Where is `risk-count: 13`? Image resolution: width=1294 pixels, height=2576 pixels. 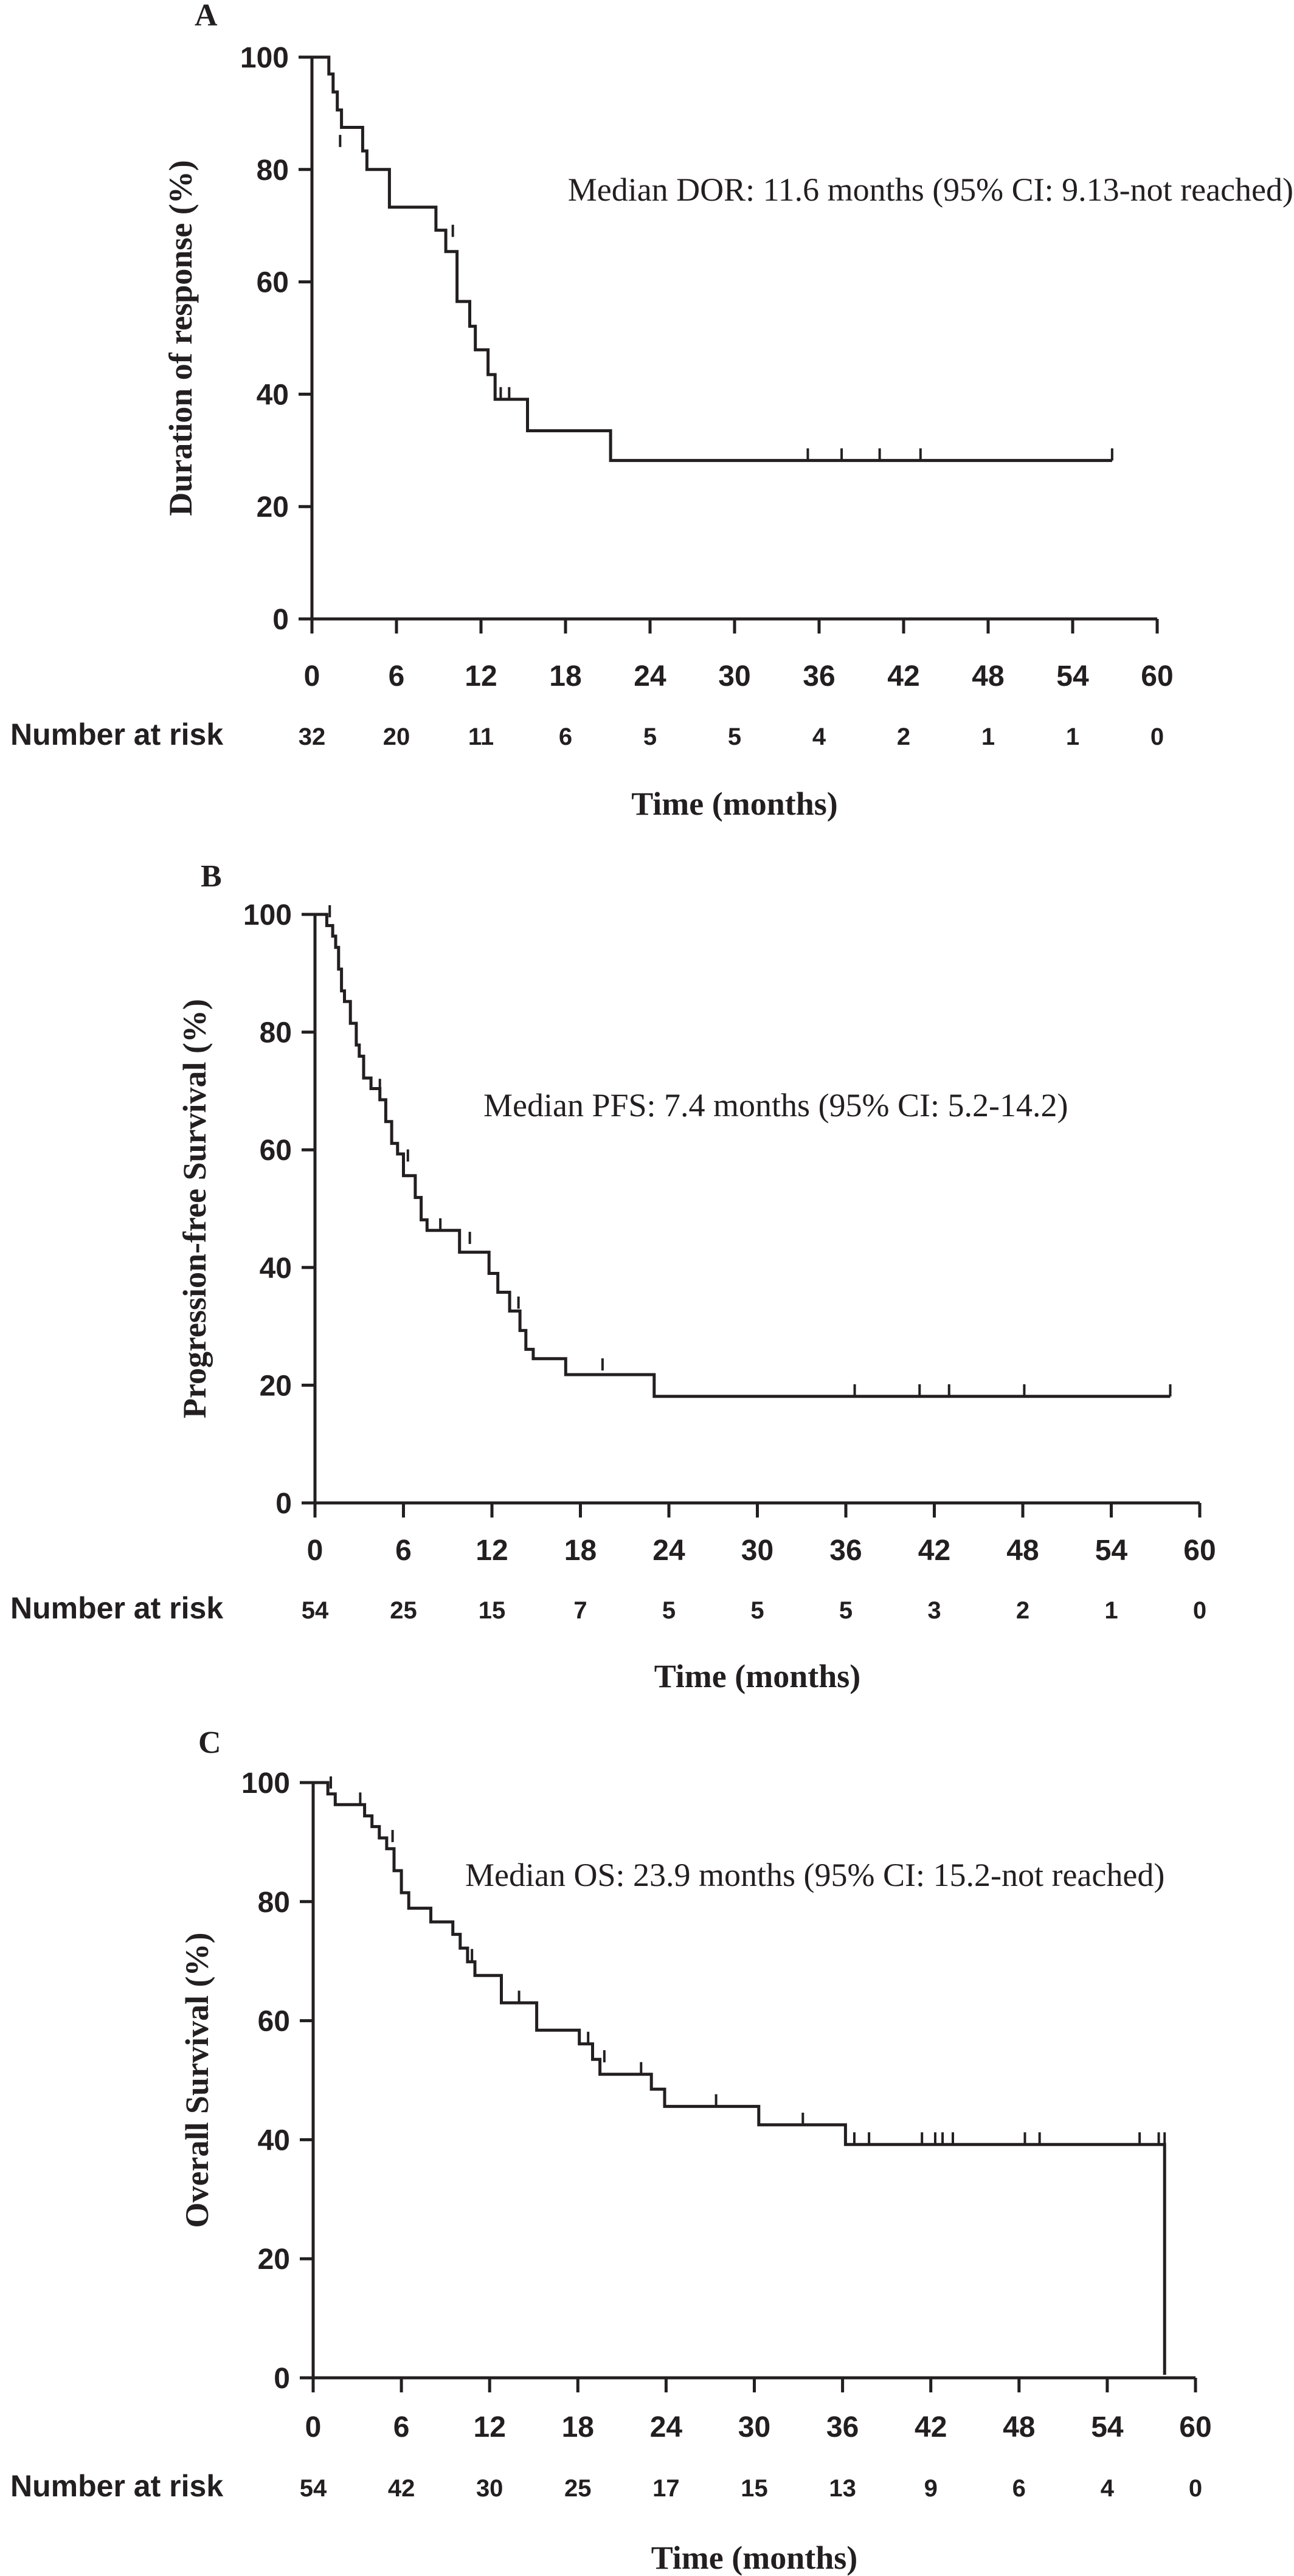
risk-count: 13 is located at coordinates (843, 2488).